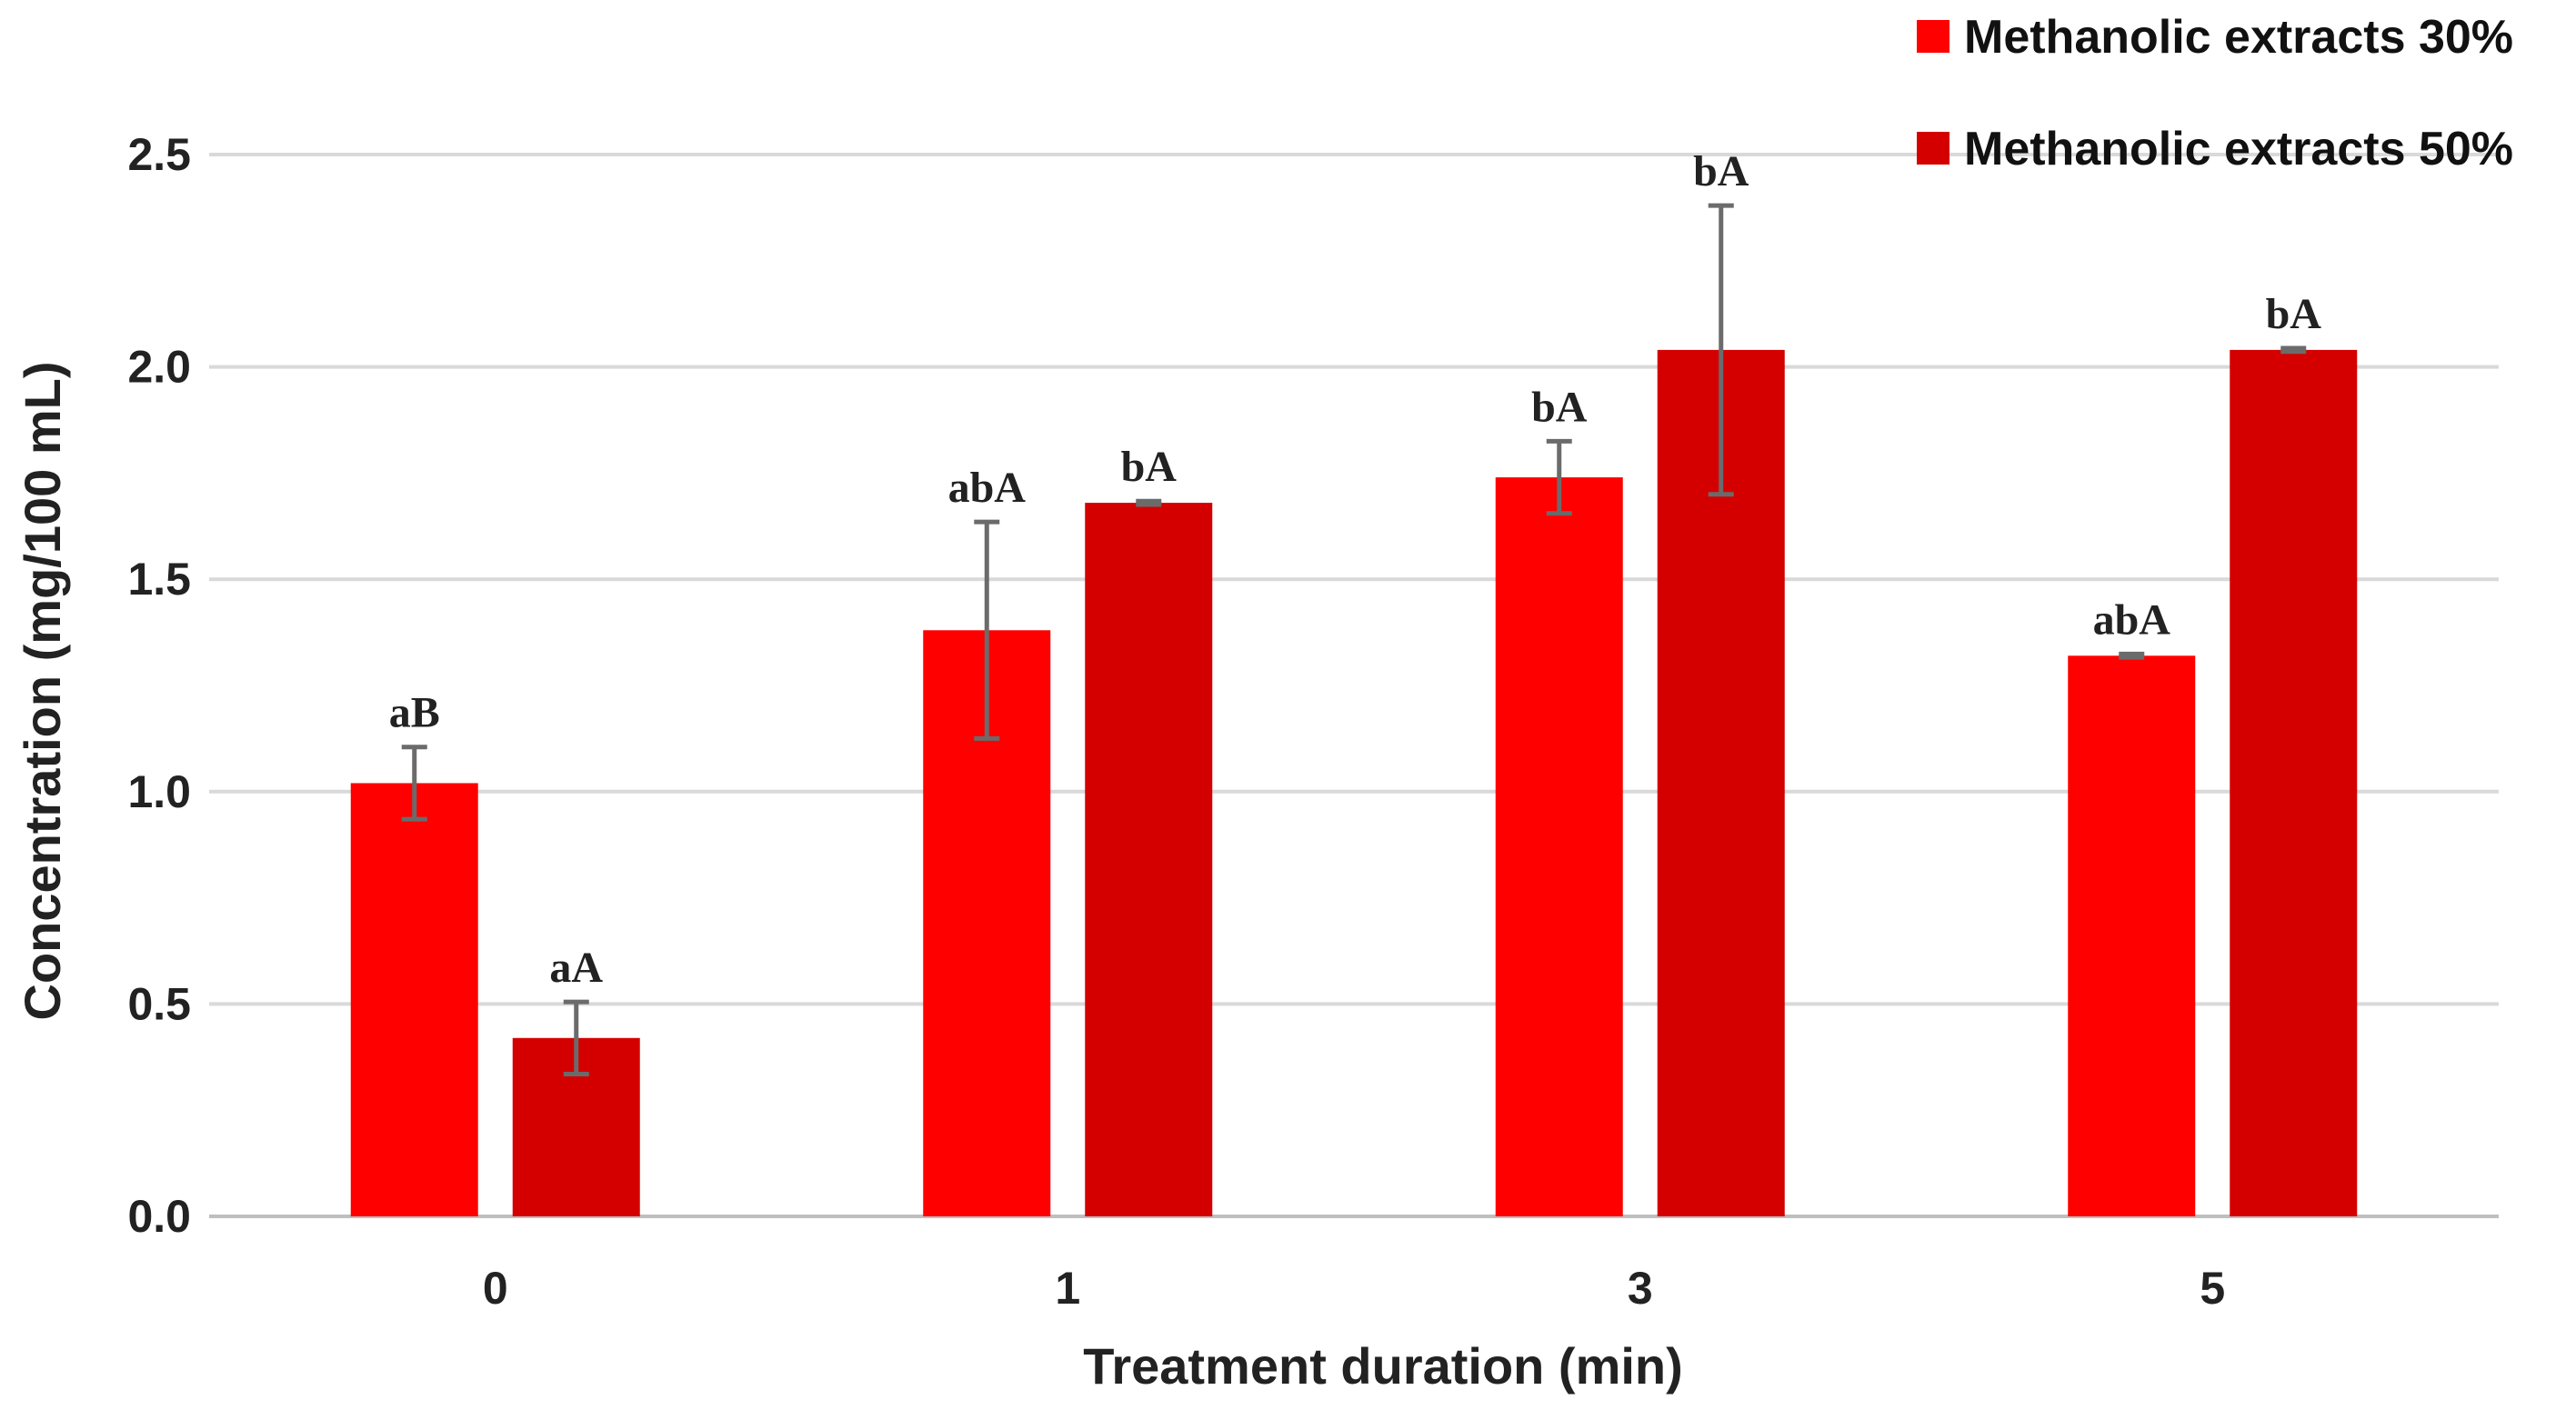 The image size is (2576, 1420). What do you see at coordinates (576, 968) in the screenshot?
I see `data-label: aA` at bounding box center [576, 968].